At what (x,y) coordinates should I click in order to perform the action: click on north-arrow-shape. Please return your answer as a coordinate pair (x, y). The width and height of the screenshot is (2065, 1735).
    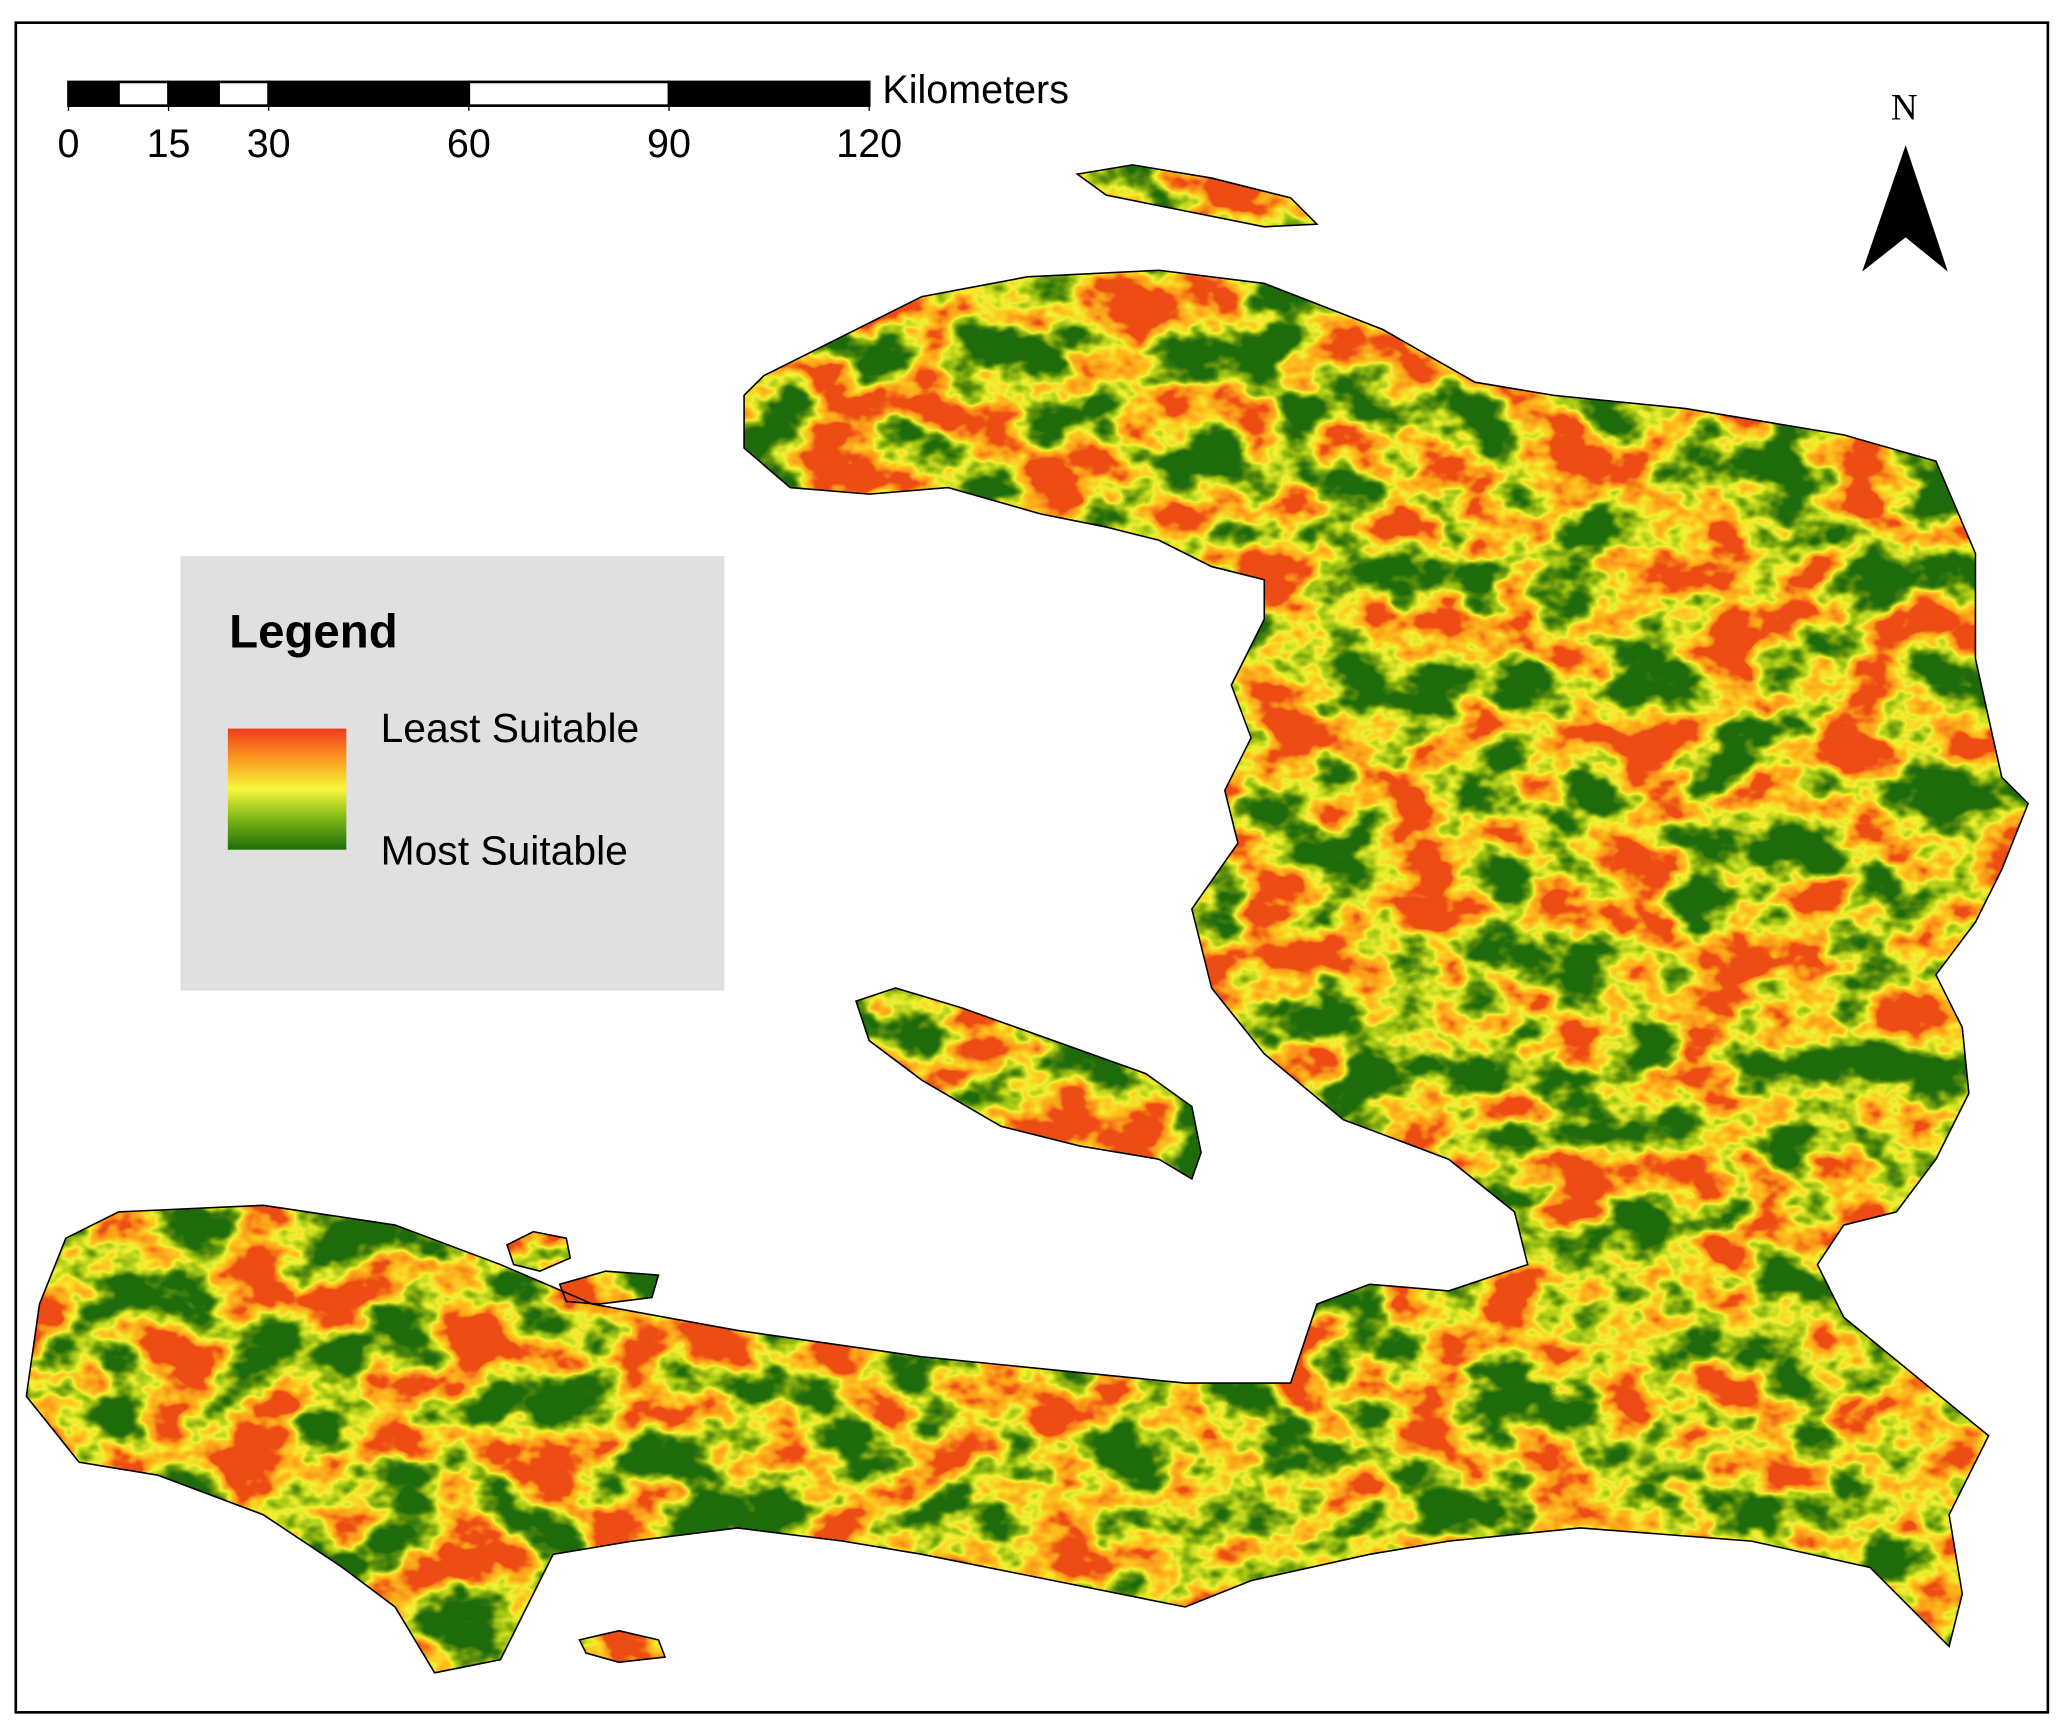
    Looking at the image, I should click on (1905, 208).